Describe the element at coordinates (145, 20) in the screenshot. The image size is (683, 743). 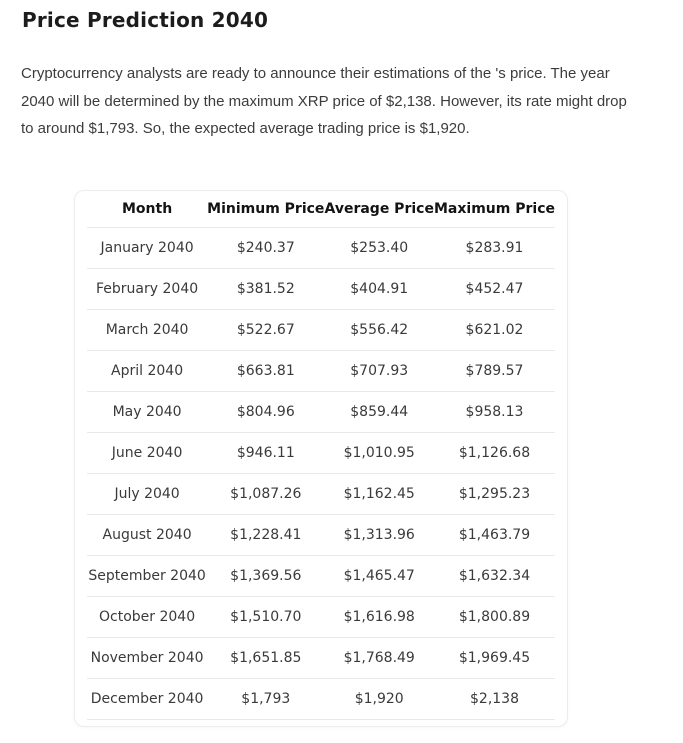
I see `page-title: Price Prediction 2040` at that location.